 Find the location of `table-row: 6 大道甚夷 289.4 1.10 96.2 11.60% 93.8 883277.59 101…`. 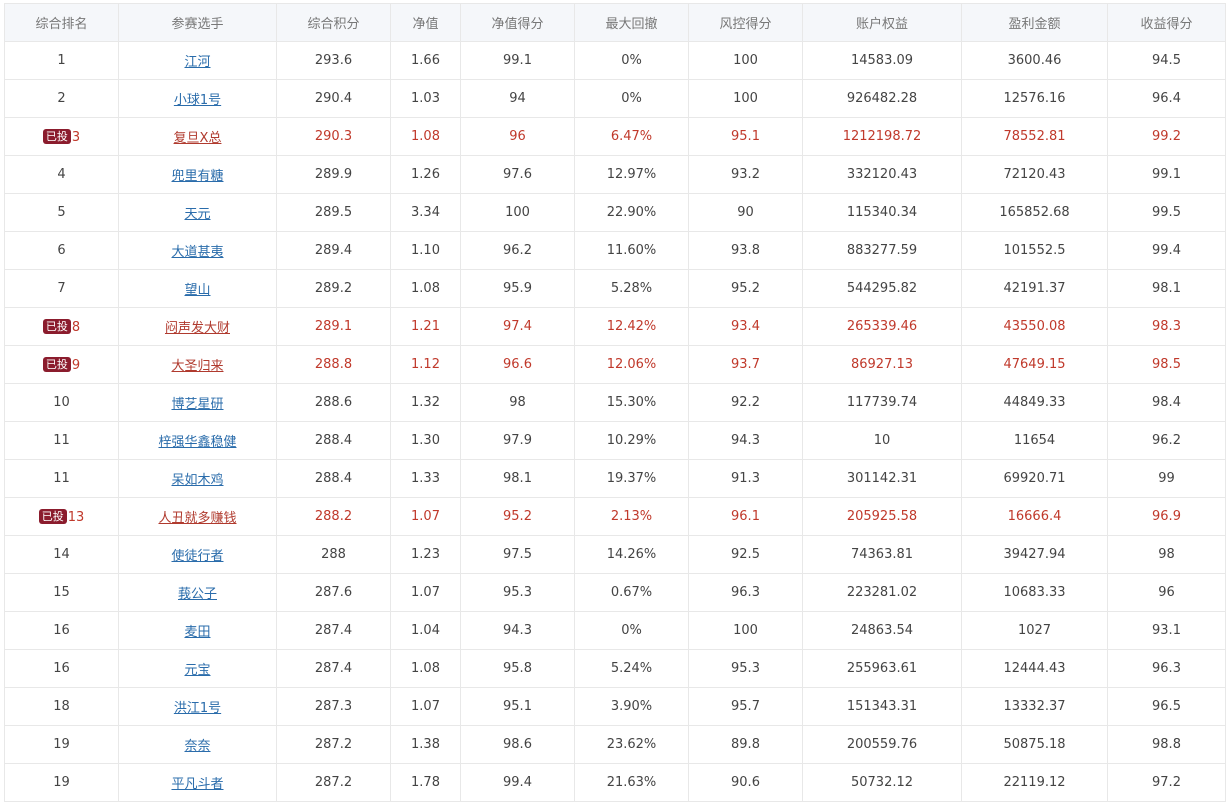

table-row: 6 大道甚夷 289.4 1.10 96.2 11.60% 93.8 883277.59 101… is located at coordinates (615, 250).